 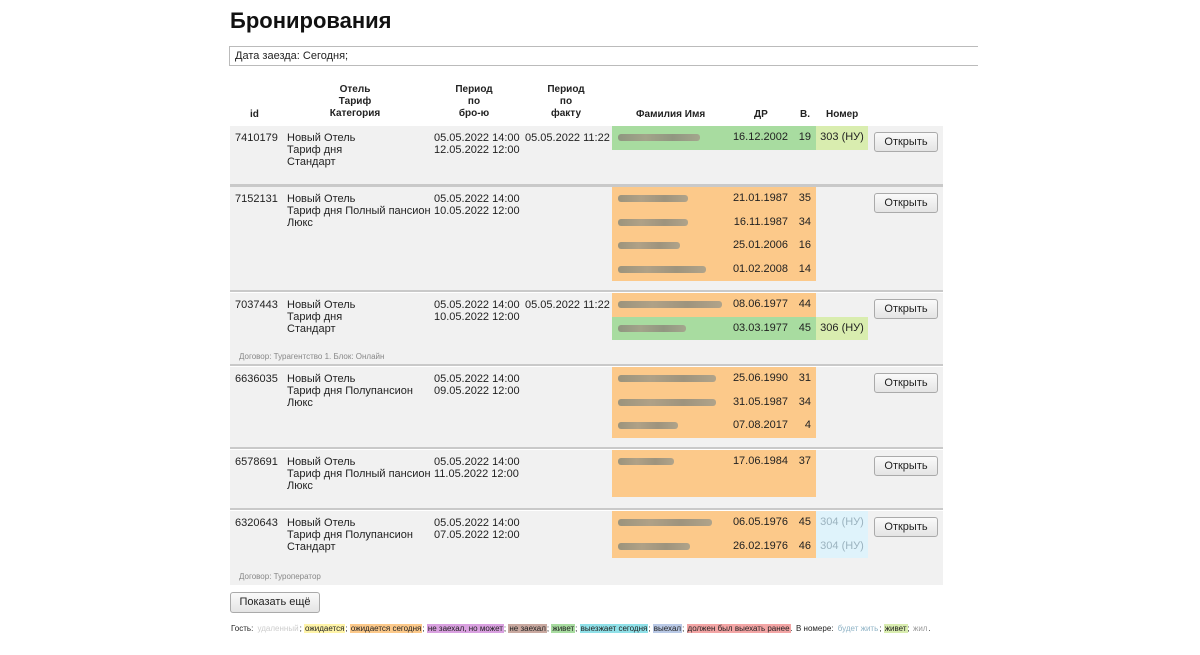 What do you see at coordinates (804, 304) in the screenshot?
I see `guest-age: 44` at bounding box center [804, 304].